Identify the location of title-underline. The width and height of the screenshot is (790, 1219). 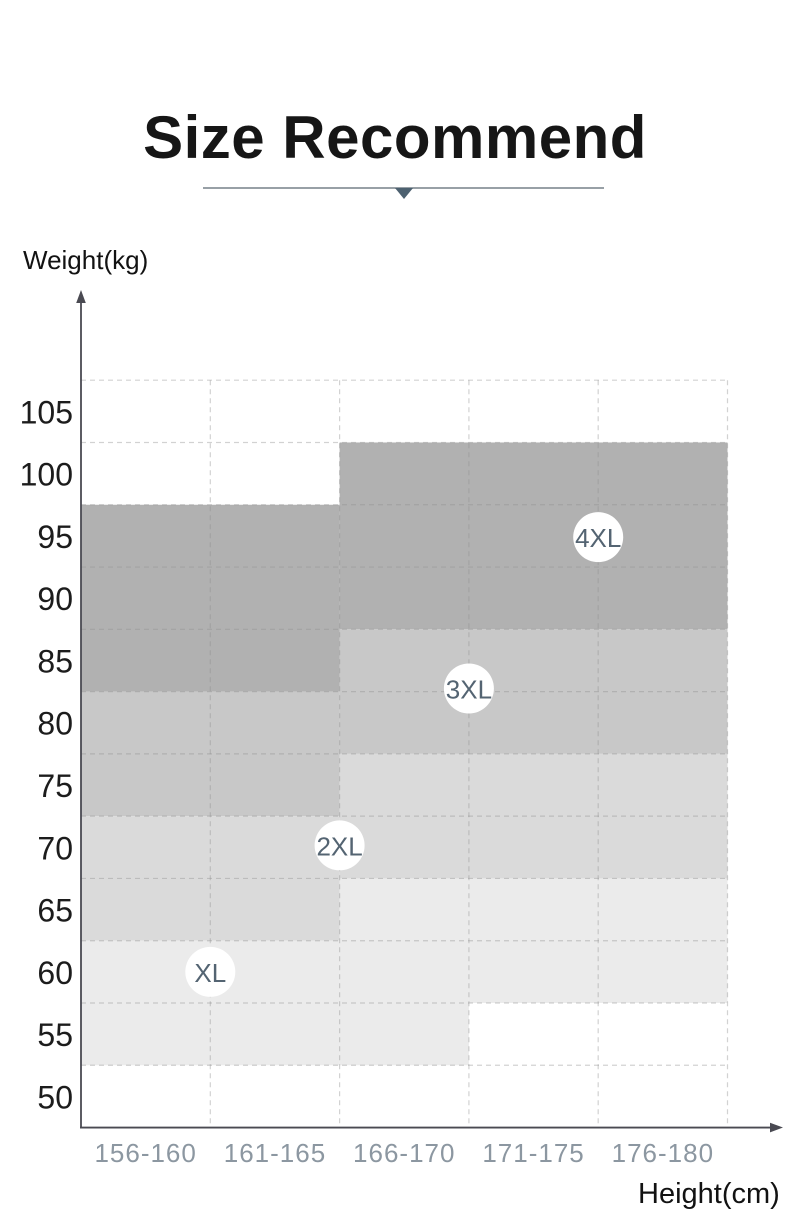
(403, 193).